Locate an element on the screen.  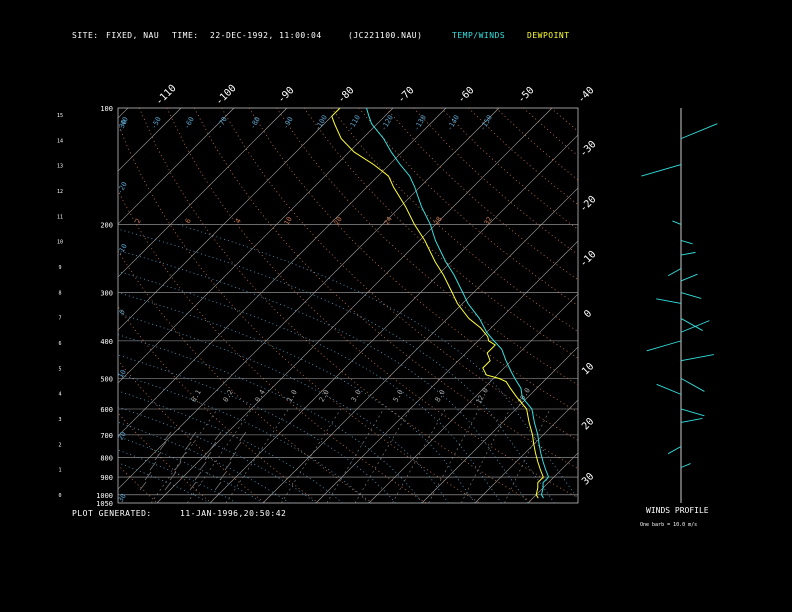
height-tick-label: 1 is located at coordinates (59, 471).